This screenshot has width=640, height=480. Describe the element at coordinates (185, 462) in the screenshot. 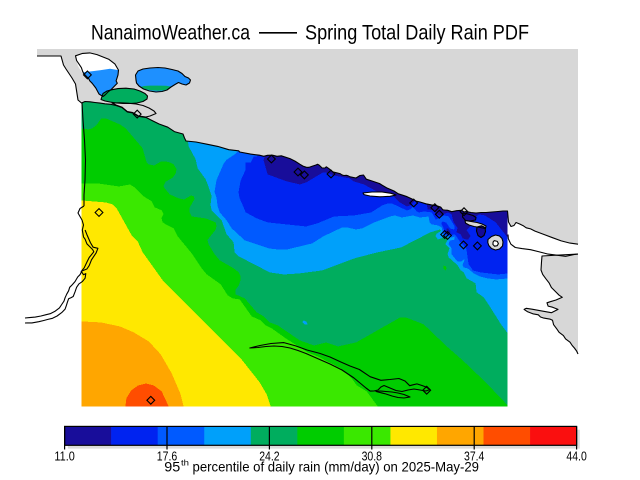

I see `svg-text: th` at that location.